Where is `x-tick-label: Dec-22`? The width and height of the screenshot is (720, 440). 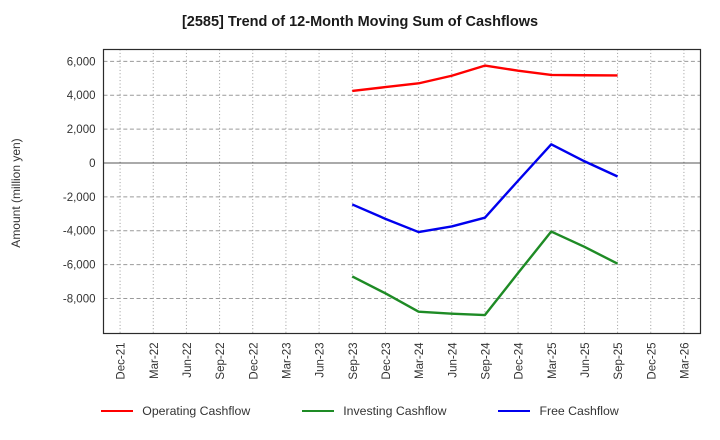 x-tick-label: Dec-22 is located at coordinates (254, 361).